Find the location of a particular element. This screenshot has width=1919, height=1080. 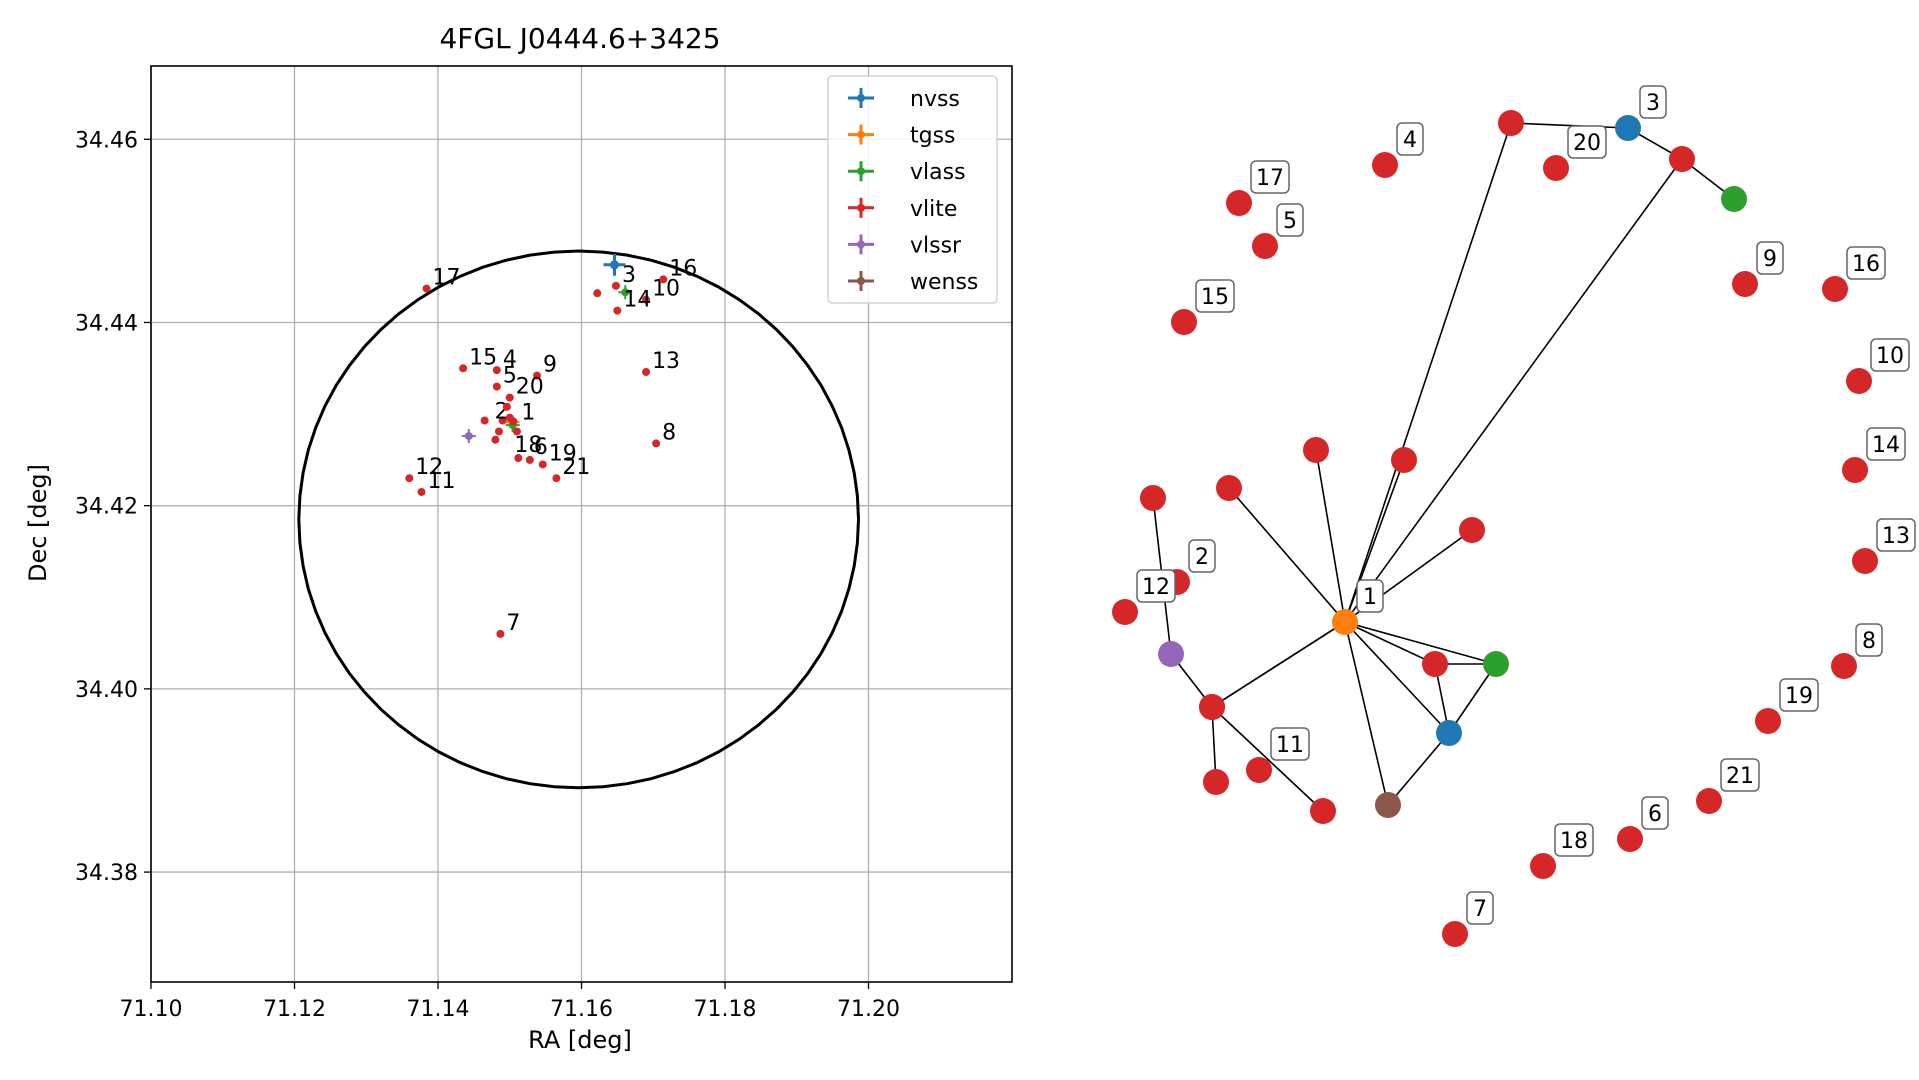

y-axis-label: Dec [deg] is located at coordinates (38, 523).